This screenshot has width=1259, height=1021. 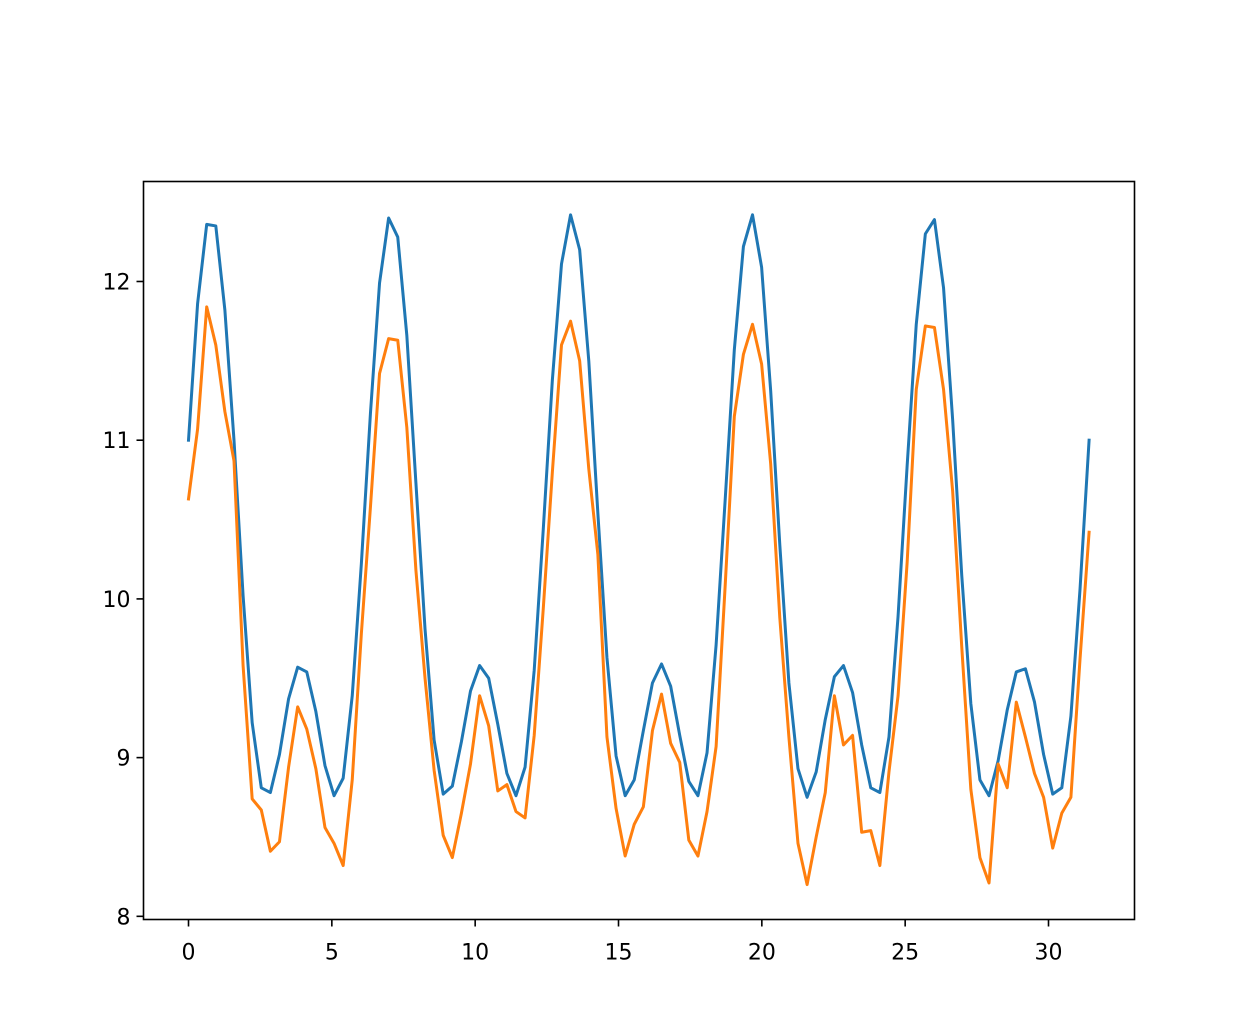 What do you see at coordinates (124, 759) in the screenshot?
I see `y-tick-label: 9` at bounding box center [124, 759].